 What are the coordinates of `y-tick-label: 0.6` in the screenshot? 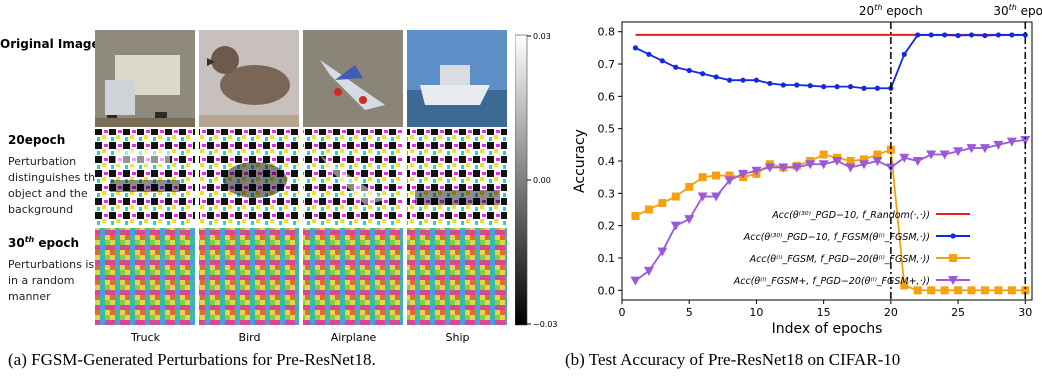 It's located at (607, 96).